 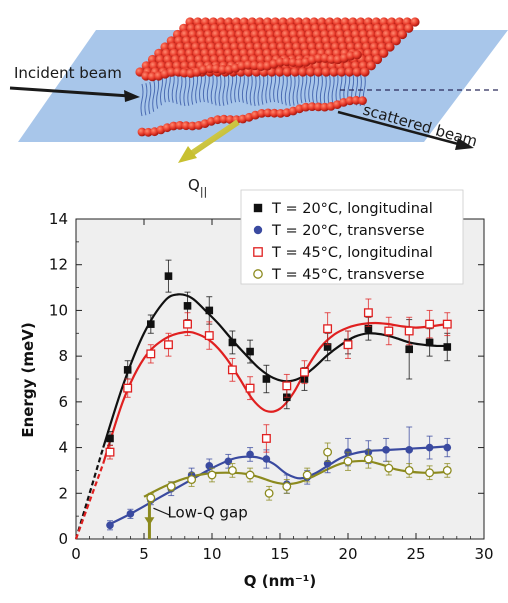 I want to click on x-tick-label: 15, so click(x=279, y=554).